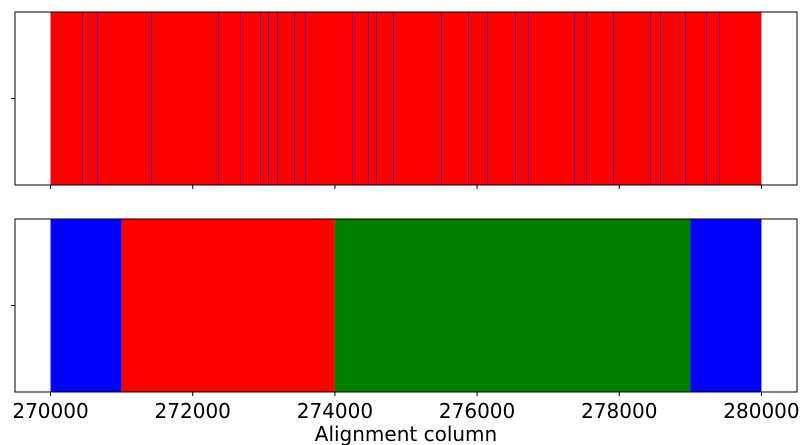 This screenshot has width=803, height=445. What do you see at coordinates (761, 411) in the screenshot?
I see `x-tick-label: 280000` at bounding box center [761, 411].